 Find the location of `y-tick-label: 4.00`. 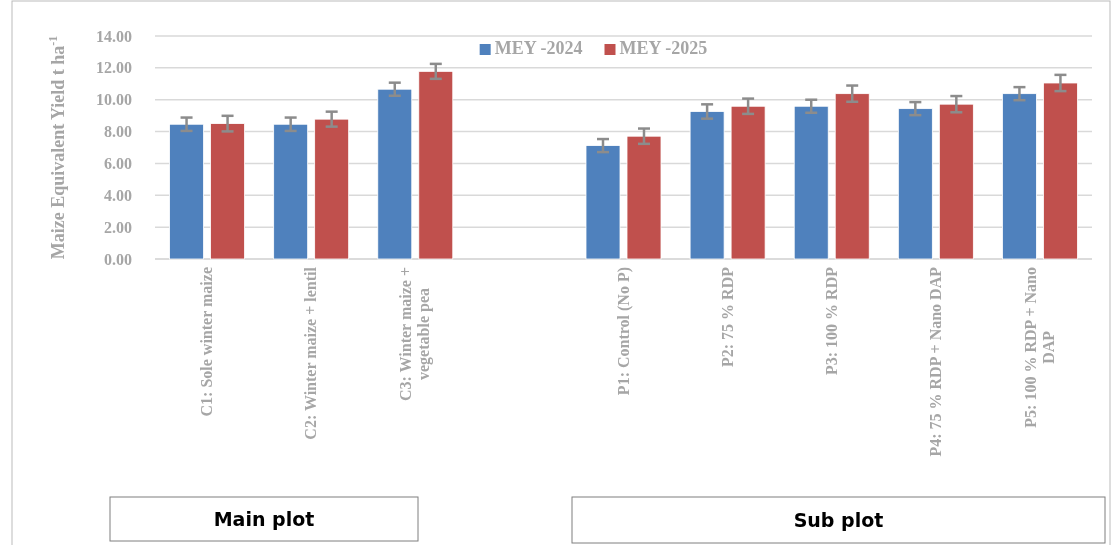

y-tick-label: 4.00 is located at coordinates (118, 195).